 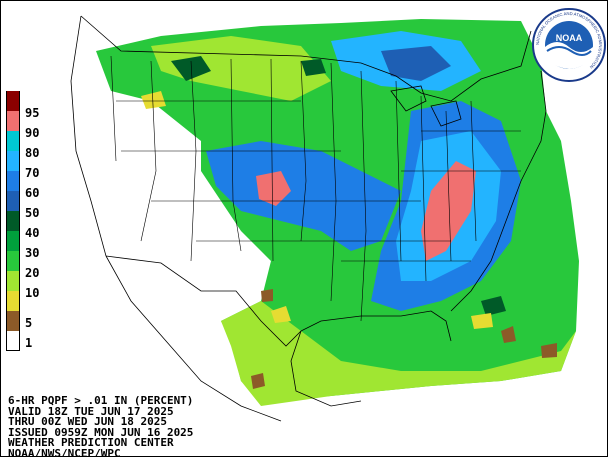 What do you see at coordinates (91, 411) in the screenshot?
I see `valid-start: VALID 18Z TUE JUN 17 2025` at bounding box center [91, 411].